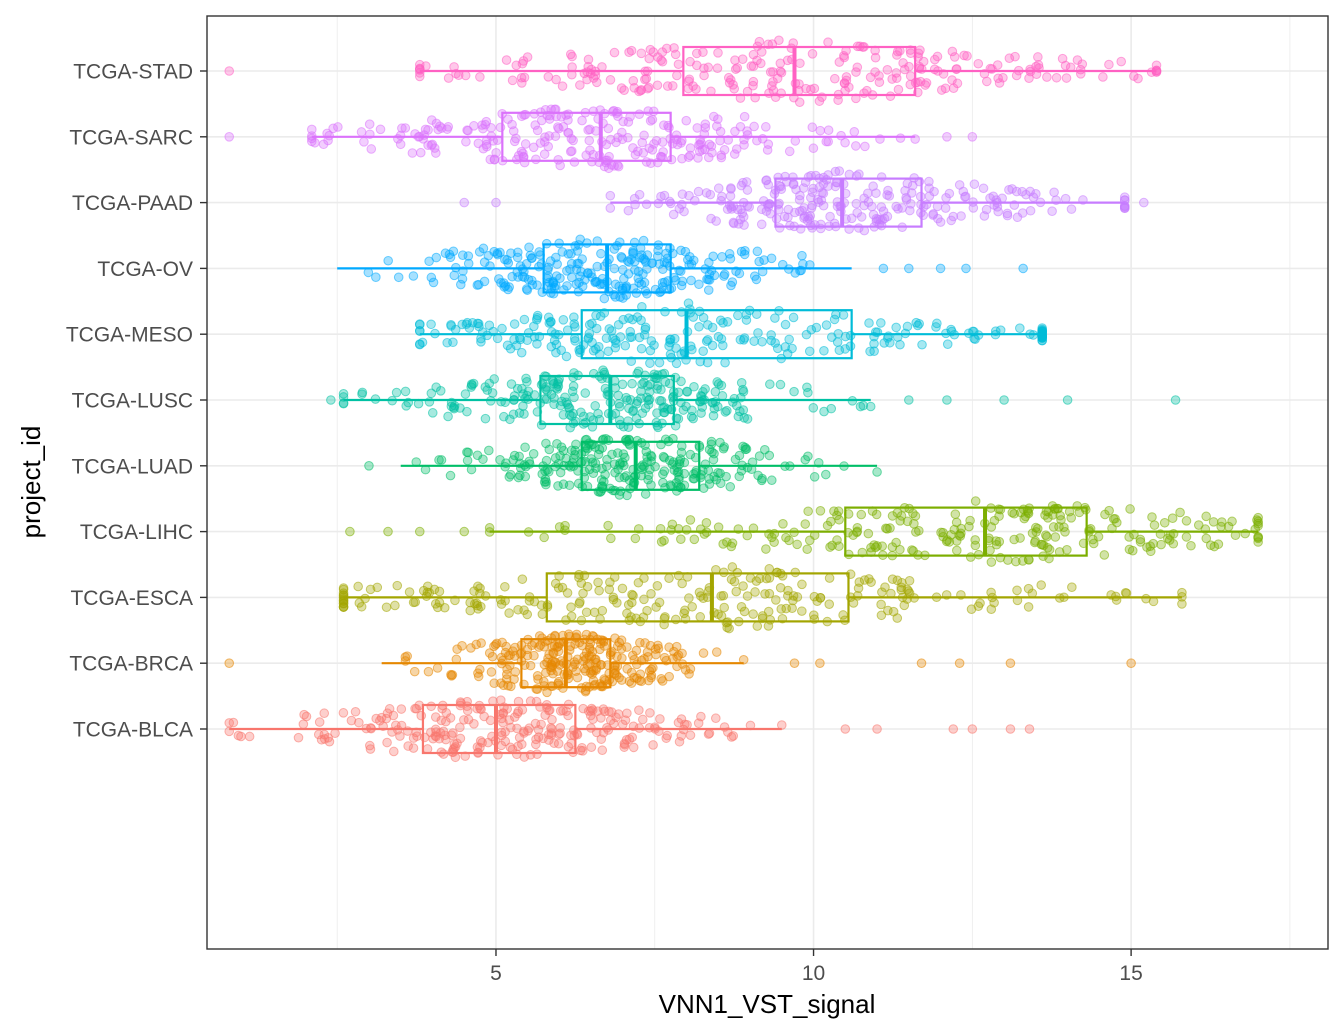 This screenshot has height=1036, width=1344. What do you see at coordinates (639, 465) in the screenshot?
I see `boxplot-tcga-luad` at bounding box center [639, 465].